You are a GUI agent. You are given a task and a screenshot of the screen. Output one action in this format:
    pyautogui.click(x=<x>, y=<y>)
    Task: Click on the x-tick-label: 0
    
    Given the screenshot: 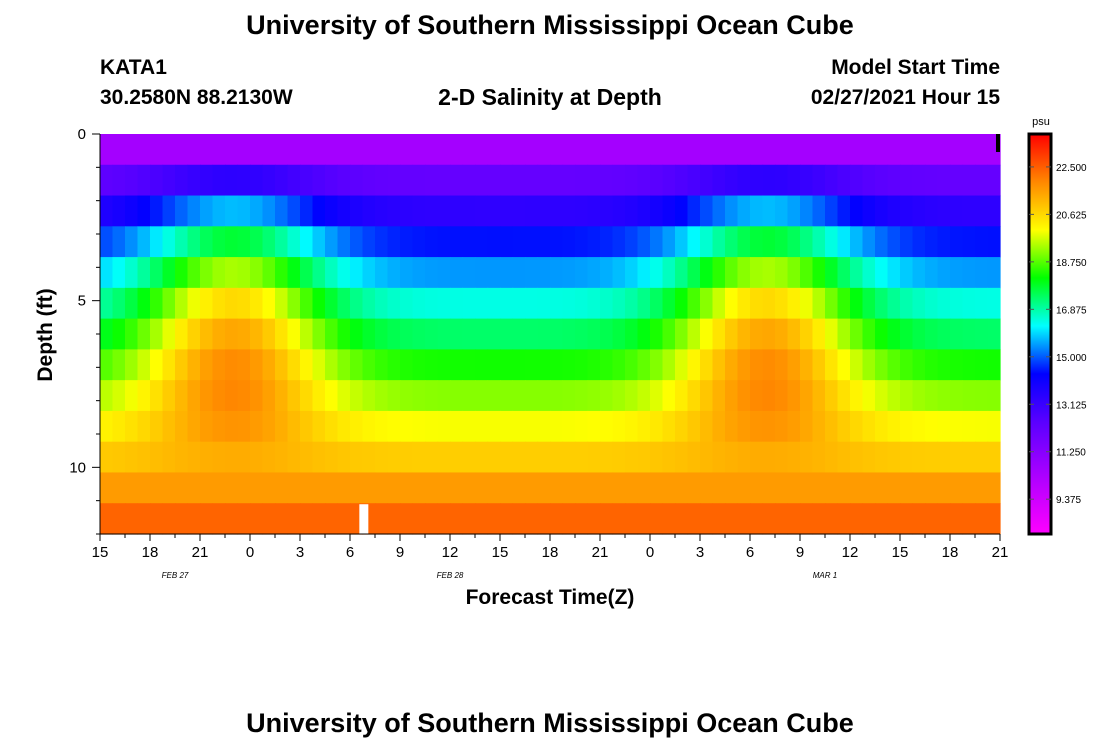 What is the action you would take?
    pyautogui.click(x=250, y=552)
    